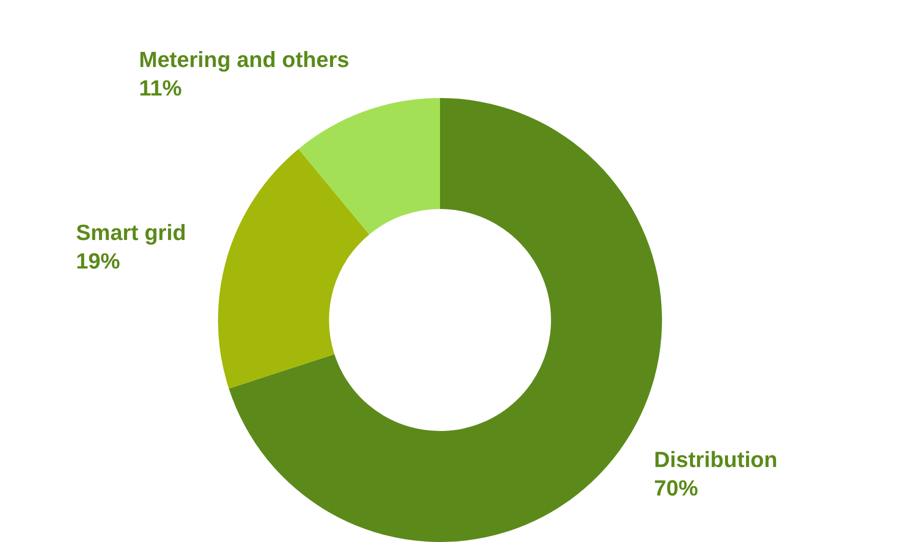 This screenshot has width=910, height=542. I want to click on slice-label: Smart grid, so click(131, 232).